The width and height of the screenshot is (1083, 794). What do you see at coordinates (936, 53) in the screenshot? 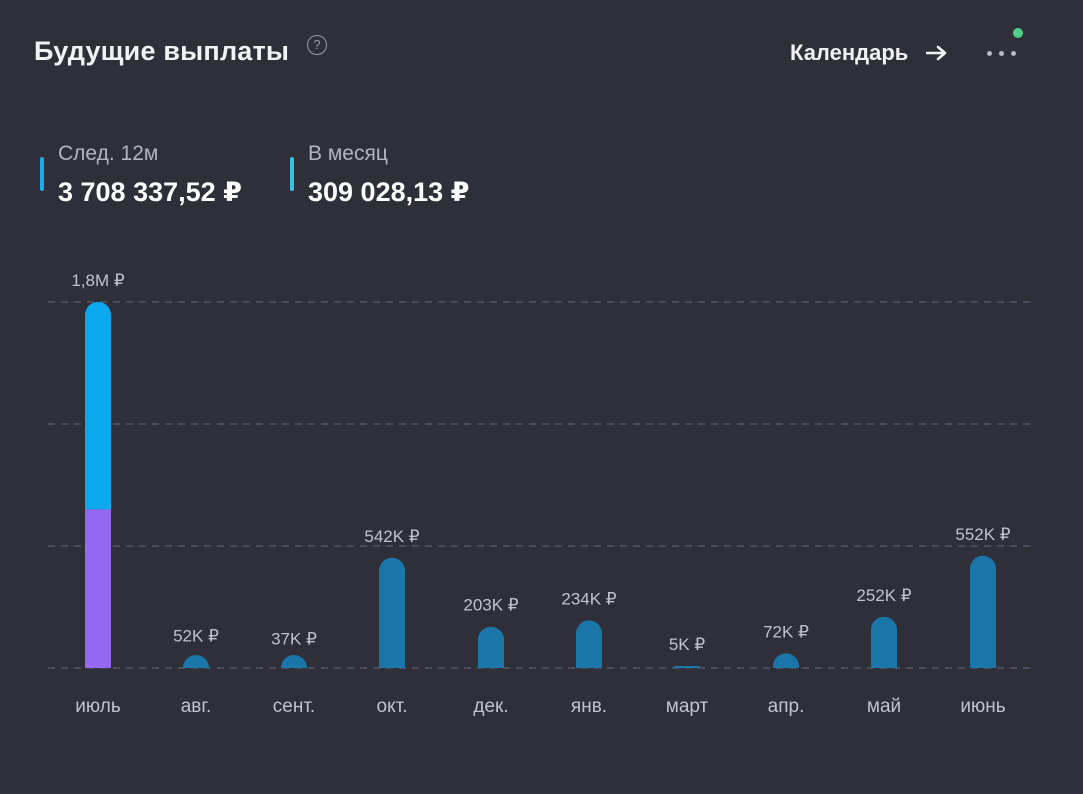
I see `arrow-right-icon` at bounding box center [936, 53].